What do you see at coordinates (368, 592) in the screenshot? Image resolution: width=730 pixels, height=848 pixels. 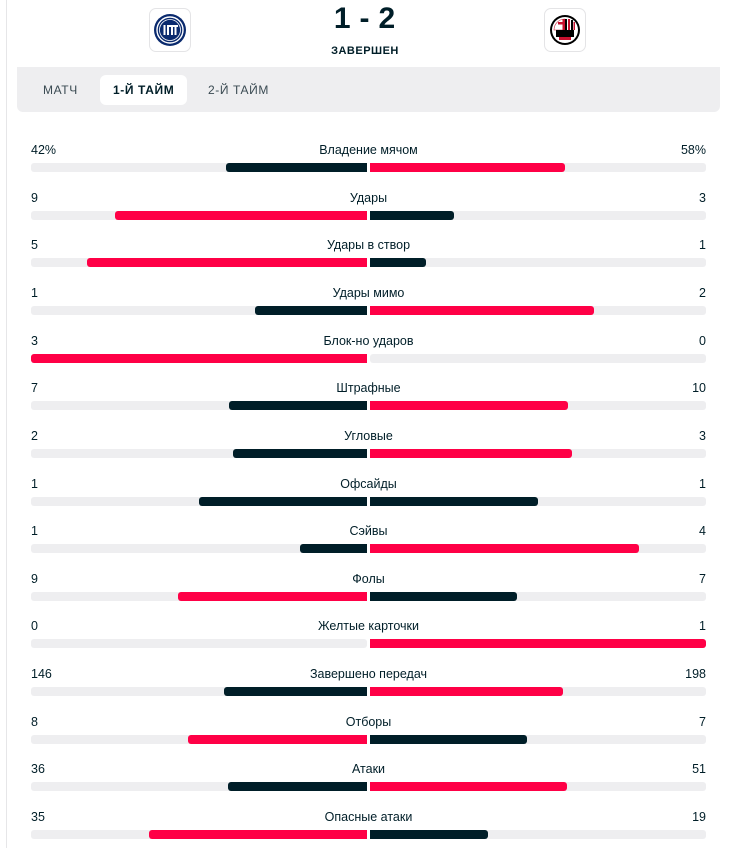 I see `stat-row-fouls: 9 Фолы 7` at bounding box center [368, 592].